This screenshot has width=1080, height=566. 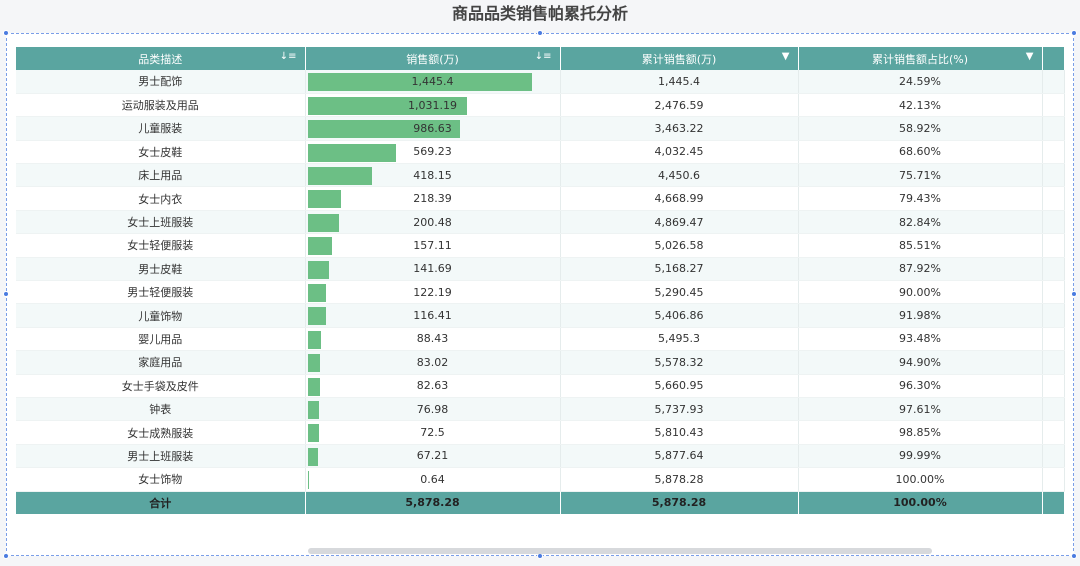 What do you see at coordinates (161, 362) in the screenshot?
I see `category-cell: 家庭用品` at bounding box center [161, 362].